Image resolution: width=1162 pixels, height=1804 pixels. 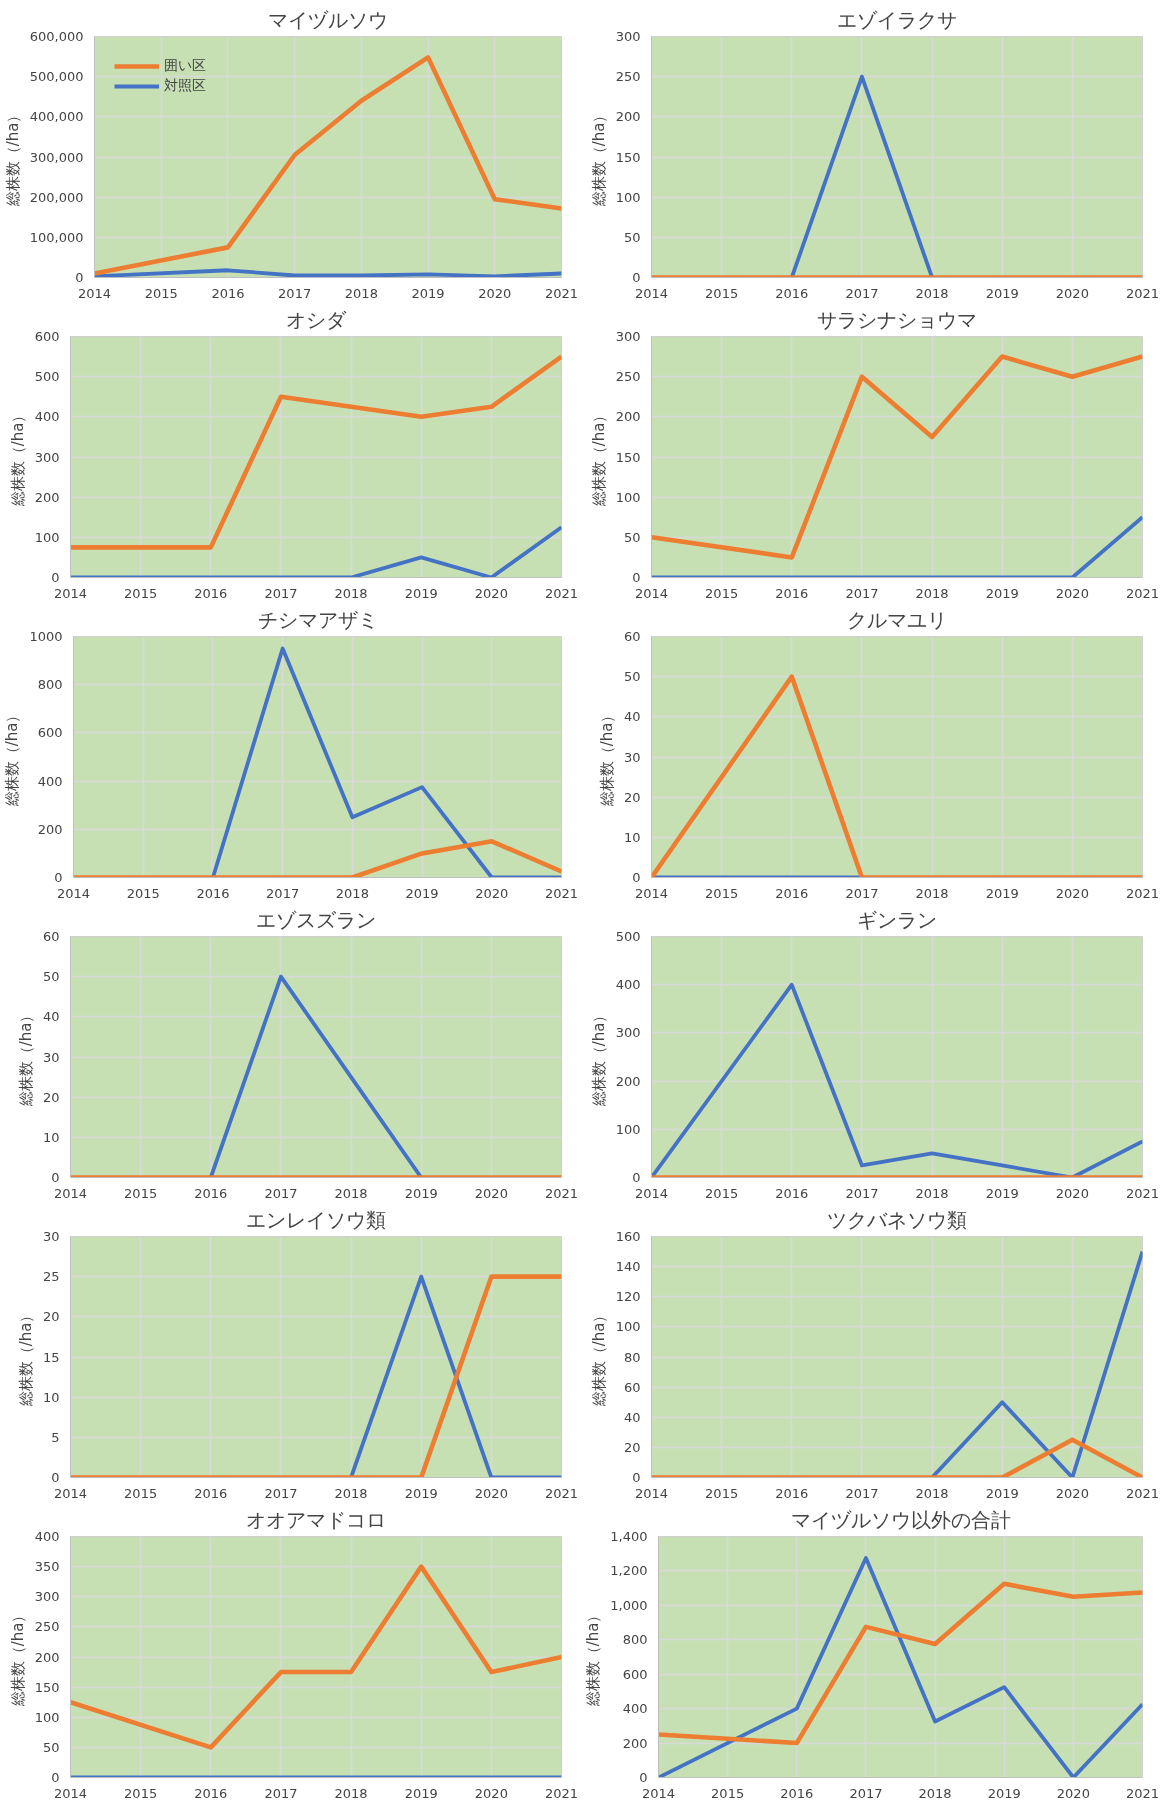 I want to click on y-tick-label: 400,000, so click(x=56, y=117).